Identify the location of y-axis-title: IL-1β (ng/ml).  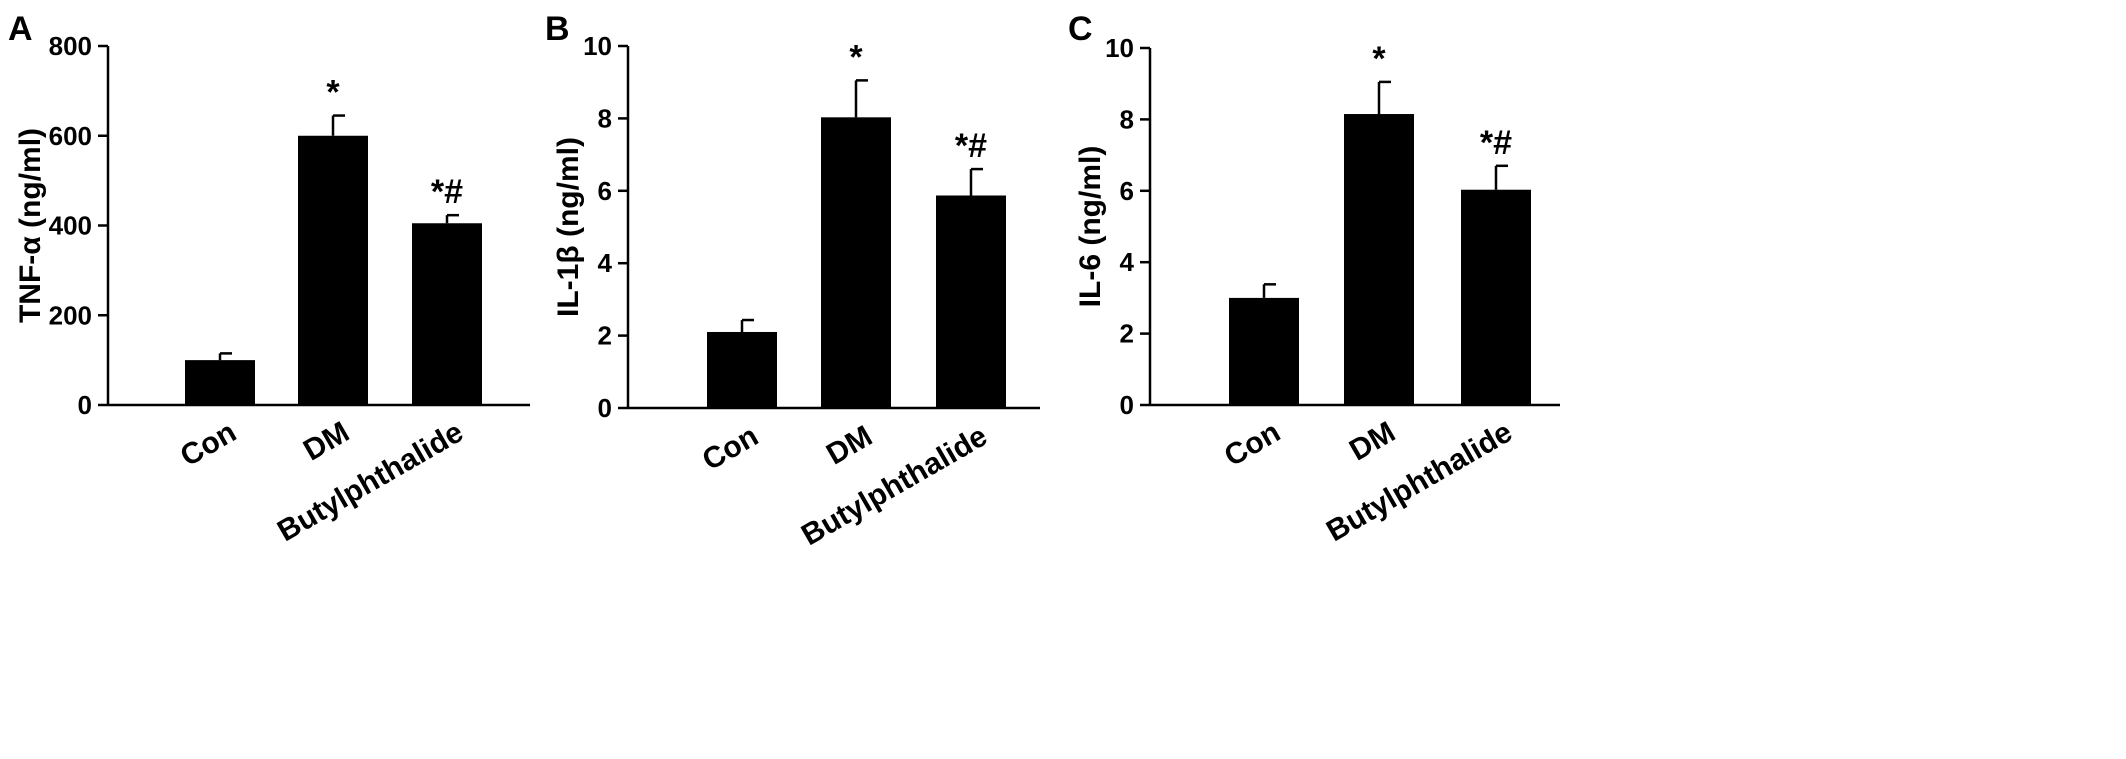
(568, 227).